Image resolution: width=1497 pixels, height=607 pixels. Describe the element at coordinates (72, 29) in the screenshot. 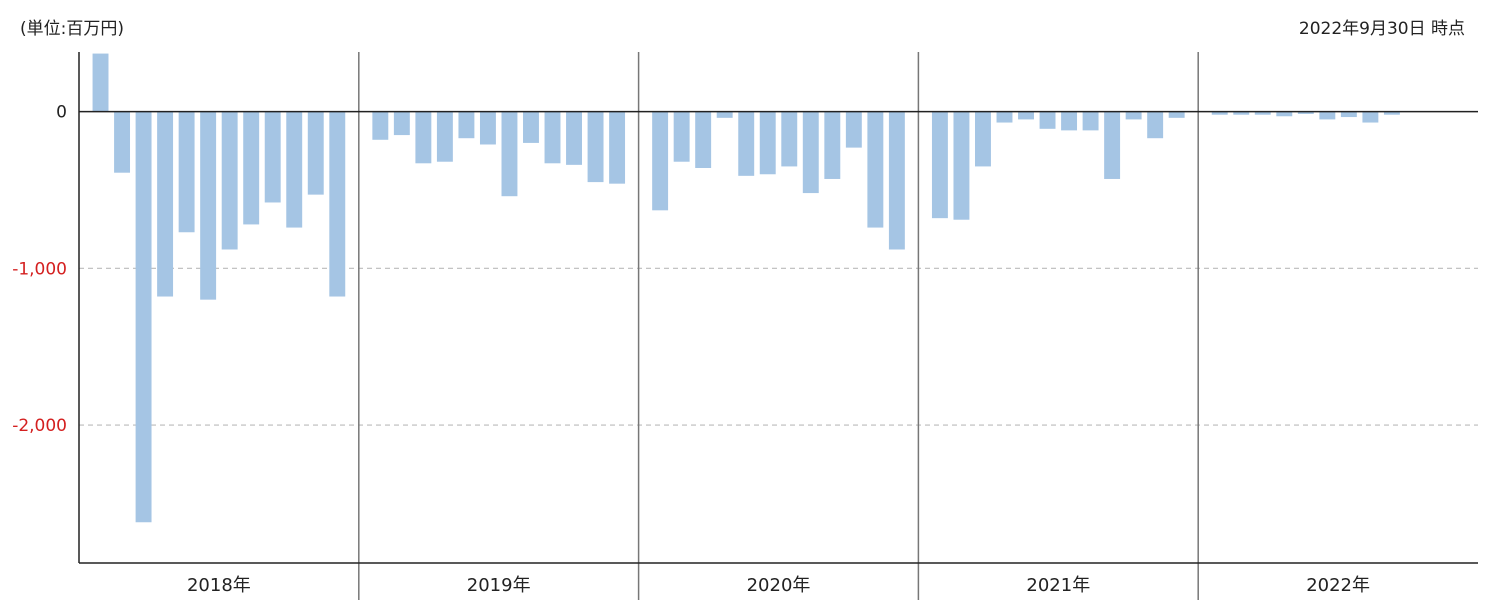

I see `unit-label: (単位:百万円)` at that location.